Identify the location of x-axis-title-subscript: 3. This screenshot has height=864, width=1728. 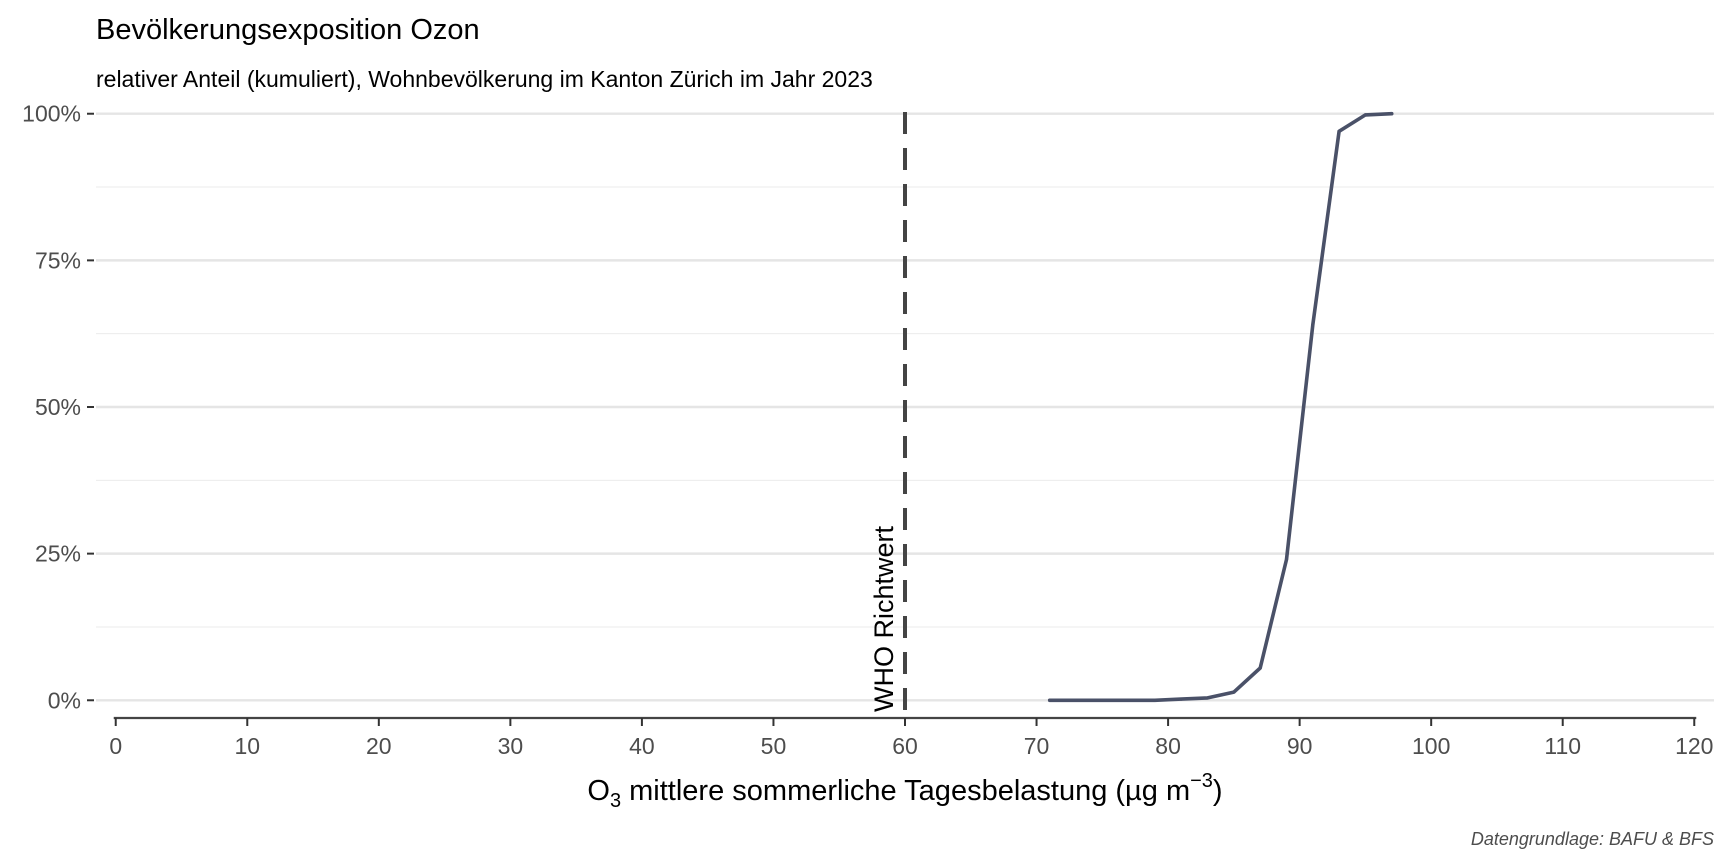
(615, 801).